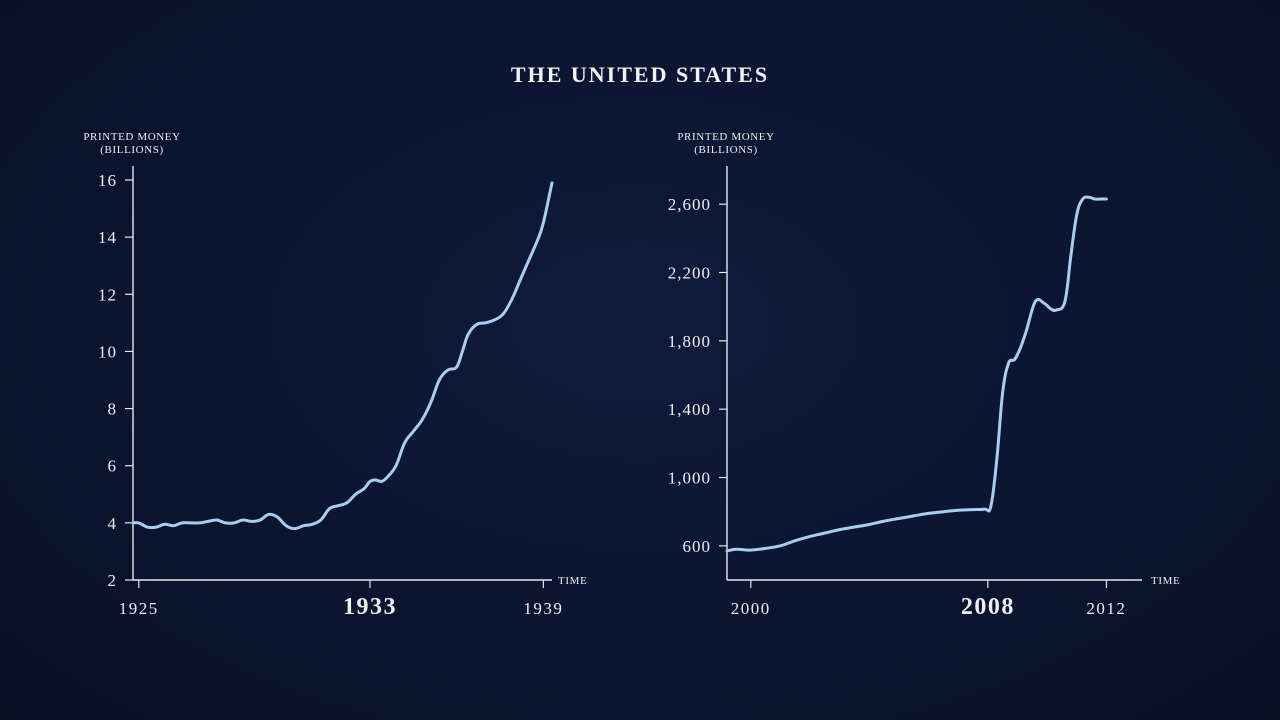 This screenshot has height=720, width=1280. I want to click on right-x-tick-label: 2000, so click(751, 608).